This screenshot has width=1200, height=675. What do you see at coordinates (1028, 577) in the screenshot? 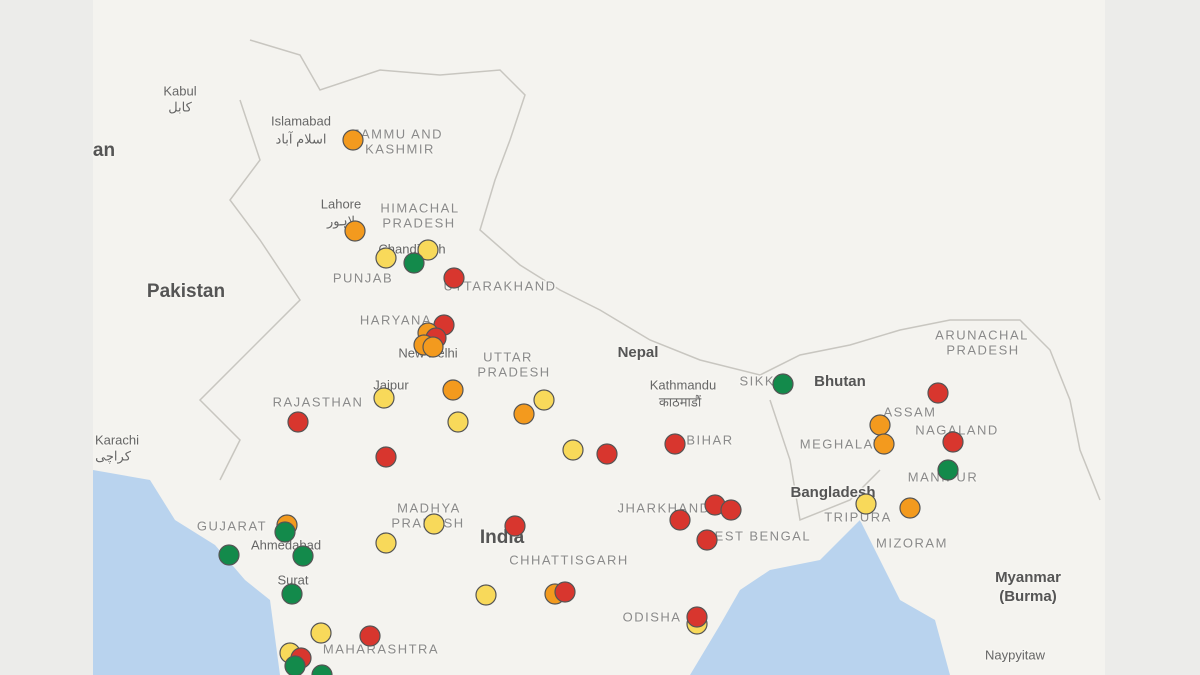
I see `map-label: Myanmar` at bounding box center [1028, 577].